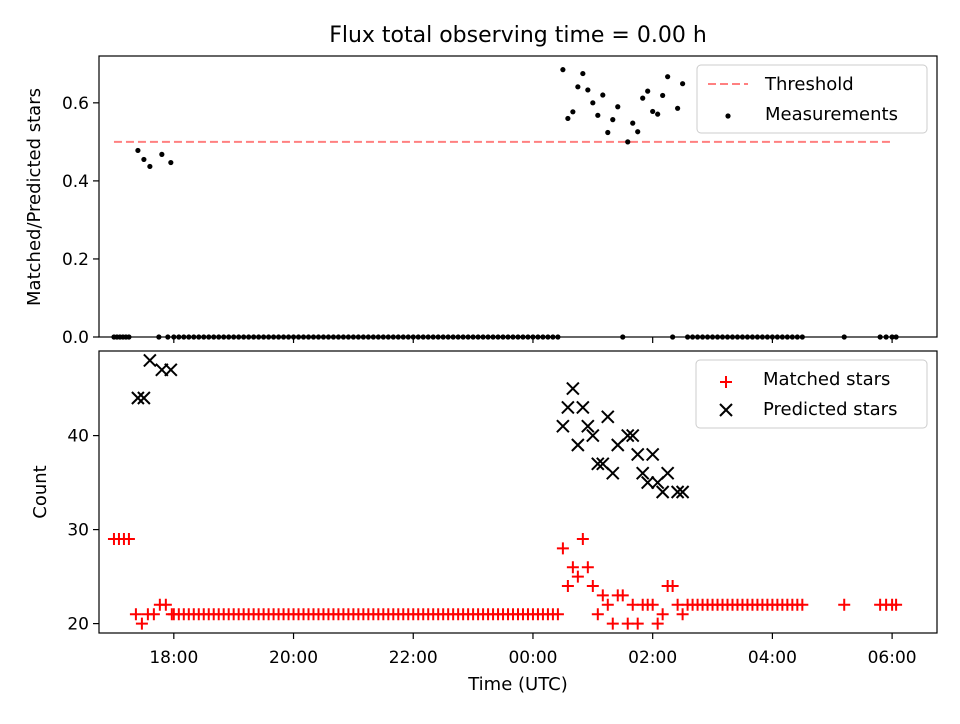  What do you see at coordinates (728, 116) in the screenshot?
I see `legend-measurements-swatch` at bounding box center [728, 116].